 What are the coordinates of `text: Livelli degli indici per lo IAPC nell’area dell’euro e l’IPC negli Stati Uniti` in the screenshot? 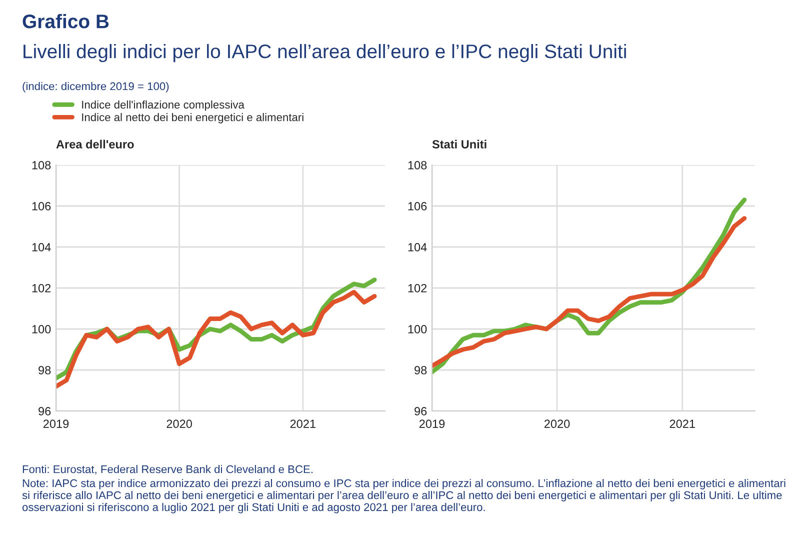 It's located at (325, 53).